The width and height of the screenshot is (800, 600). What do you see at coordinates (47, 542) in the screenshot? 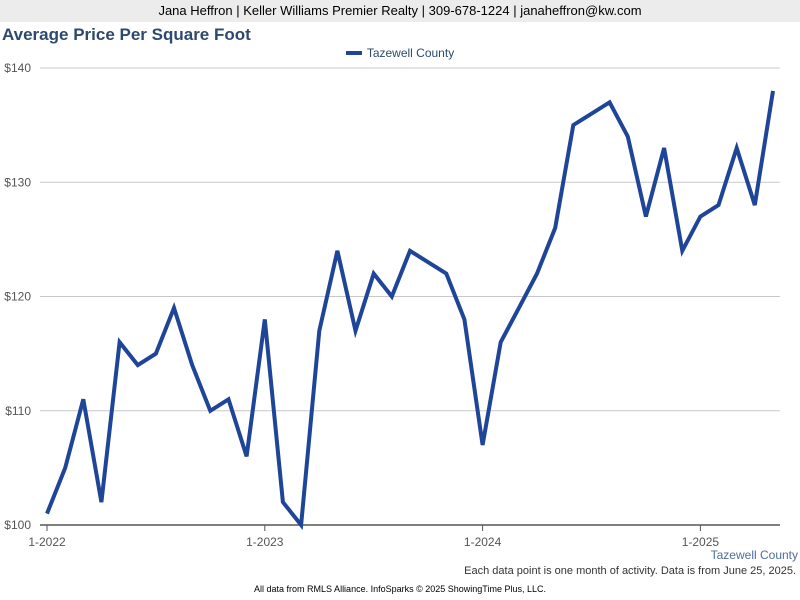
I see `x-tick-label: 1-2022` at bounding box center [47, 542].